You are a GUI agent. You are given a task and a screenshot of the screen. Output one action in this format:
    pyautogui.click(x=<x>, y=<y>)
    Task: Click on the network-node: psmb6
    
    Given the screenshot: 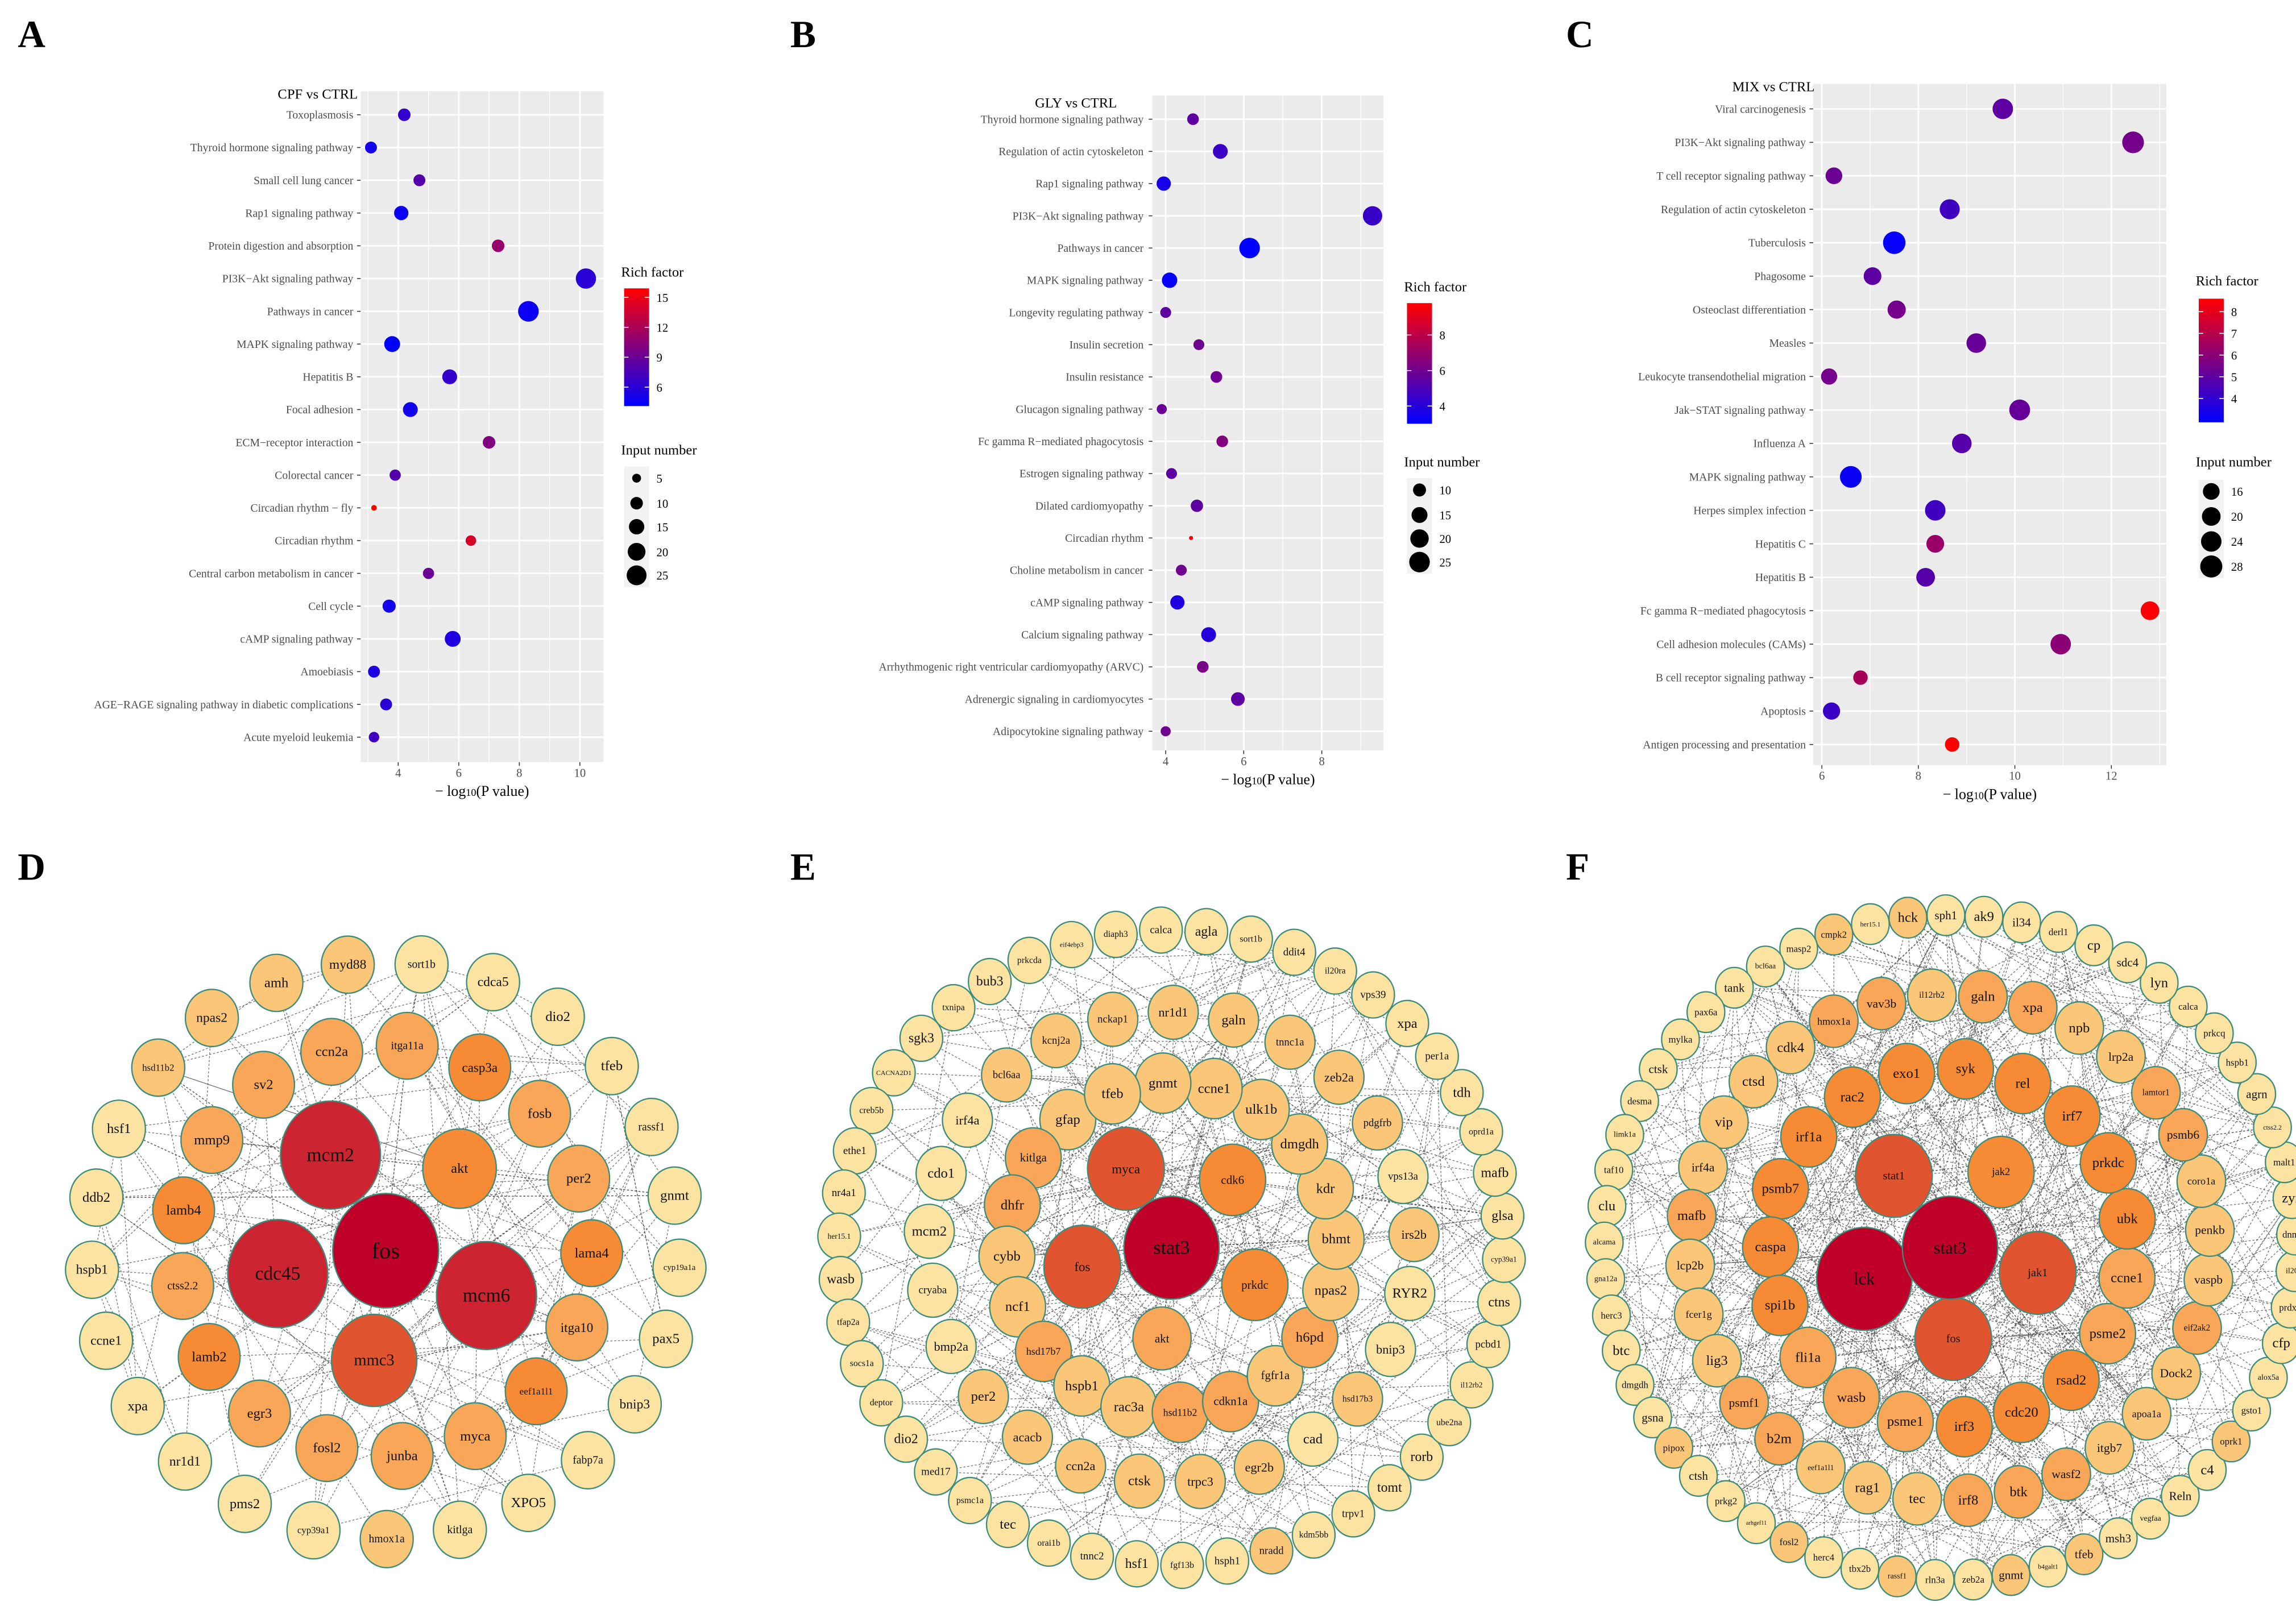 What is the action you would take?
    pyautogui.click(x=2183, y=1134)
    